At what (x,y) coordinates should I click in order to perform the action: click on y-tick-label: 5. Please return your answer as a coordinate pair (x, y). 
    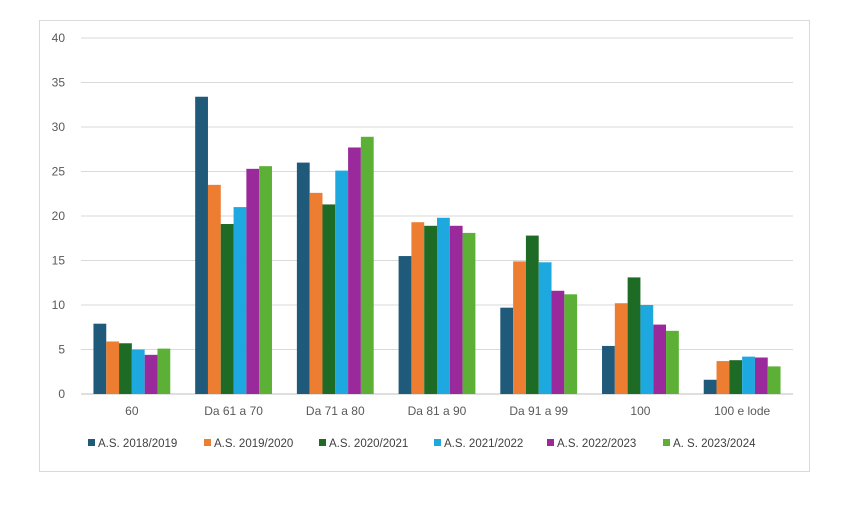
    Looking at the image, I should click on (61, 350).